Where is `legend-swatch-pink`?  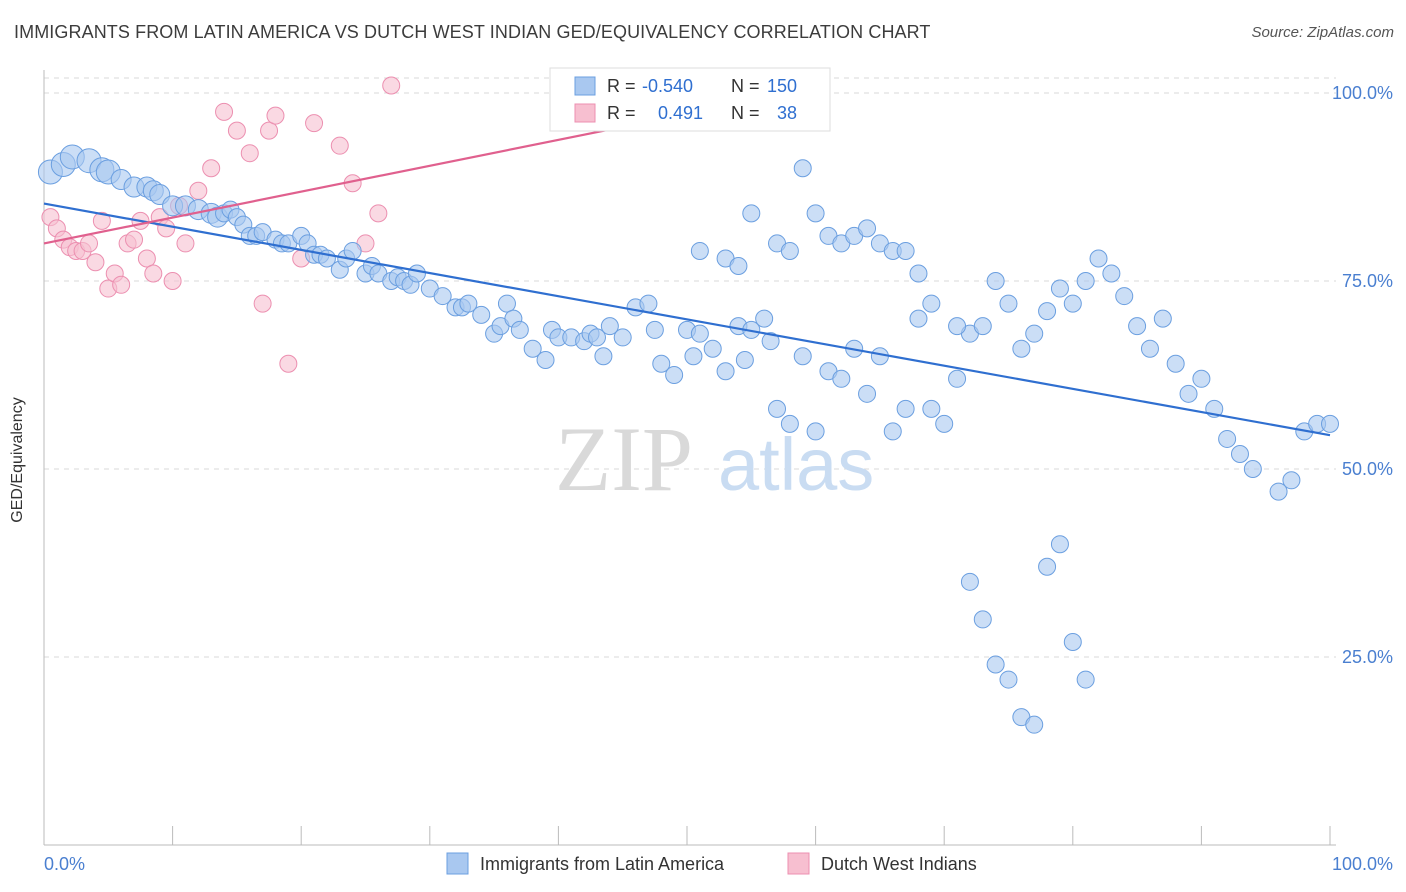 legend-swatch-pink is located at coordinates (585, 113).